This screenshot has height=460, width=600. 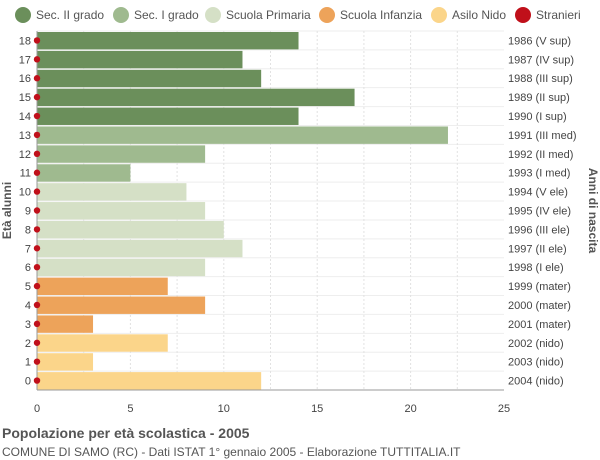 I want to click on y-right-tick-label: 1994 (V ele), so click(x=538, y=193).